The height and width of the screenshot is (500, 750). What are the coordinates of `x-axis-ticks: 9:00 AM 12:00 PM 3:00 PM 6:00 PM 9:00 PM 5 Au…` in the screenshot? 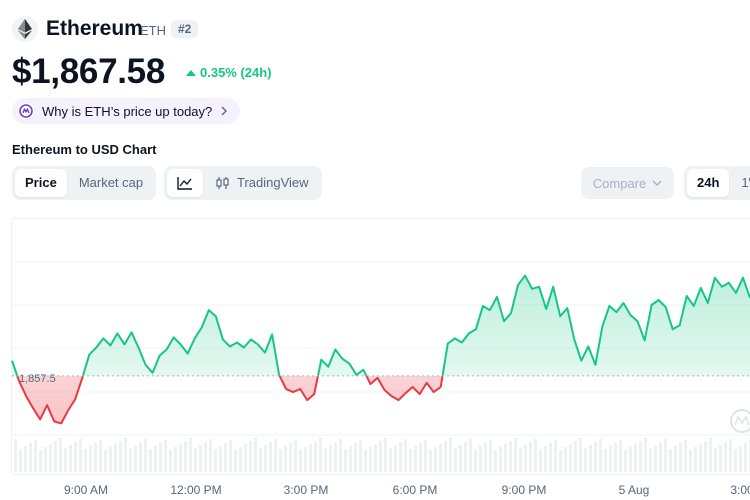 It's located at (407, 490).